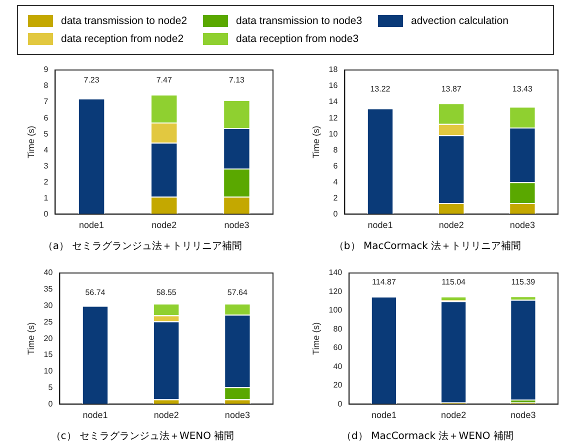 Image resolution: width=570 pixels, height=444 pixels. What do you see at coordinates (333, 85) in the screenshot?
I see `y-tick-label: 16` at bounding box center [333, 85].